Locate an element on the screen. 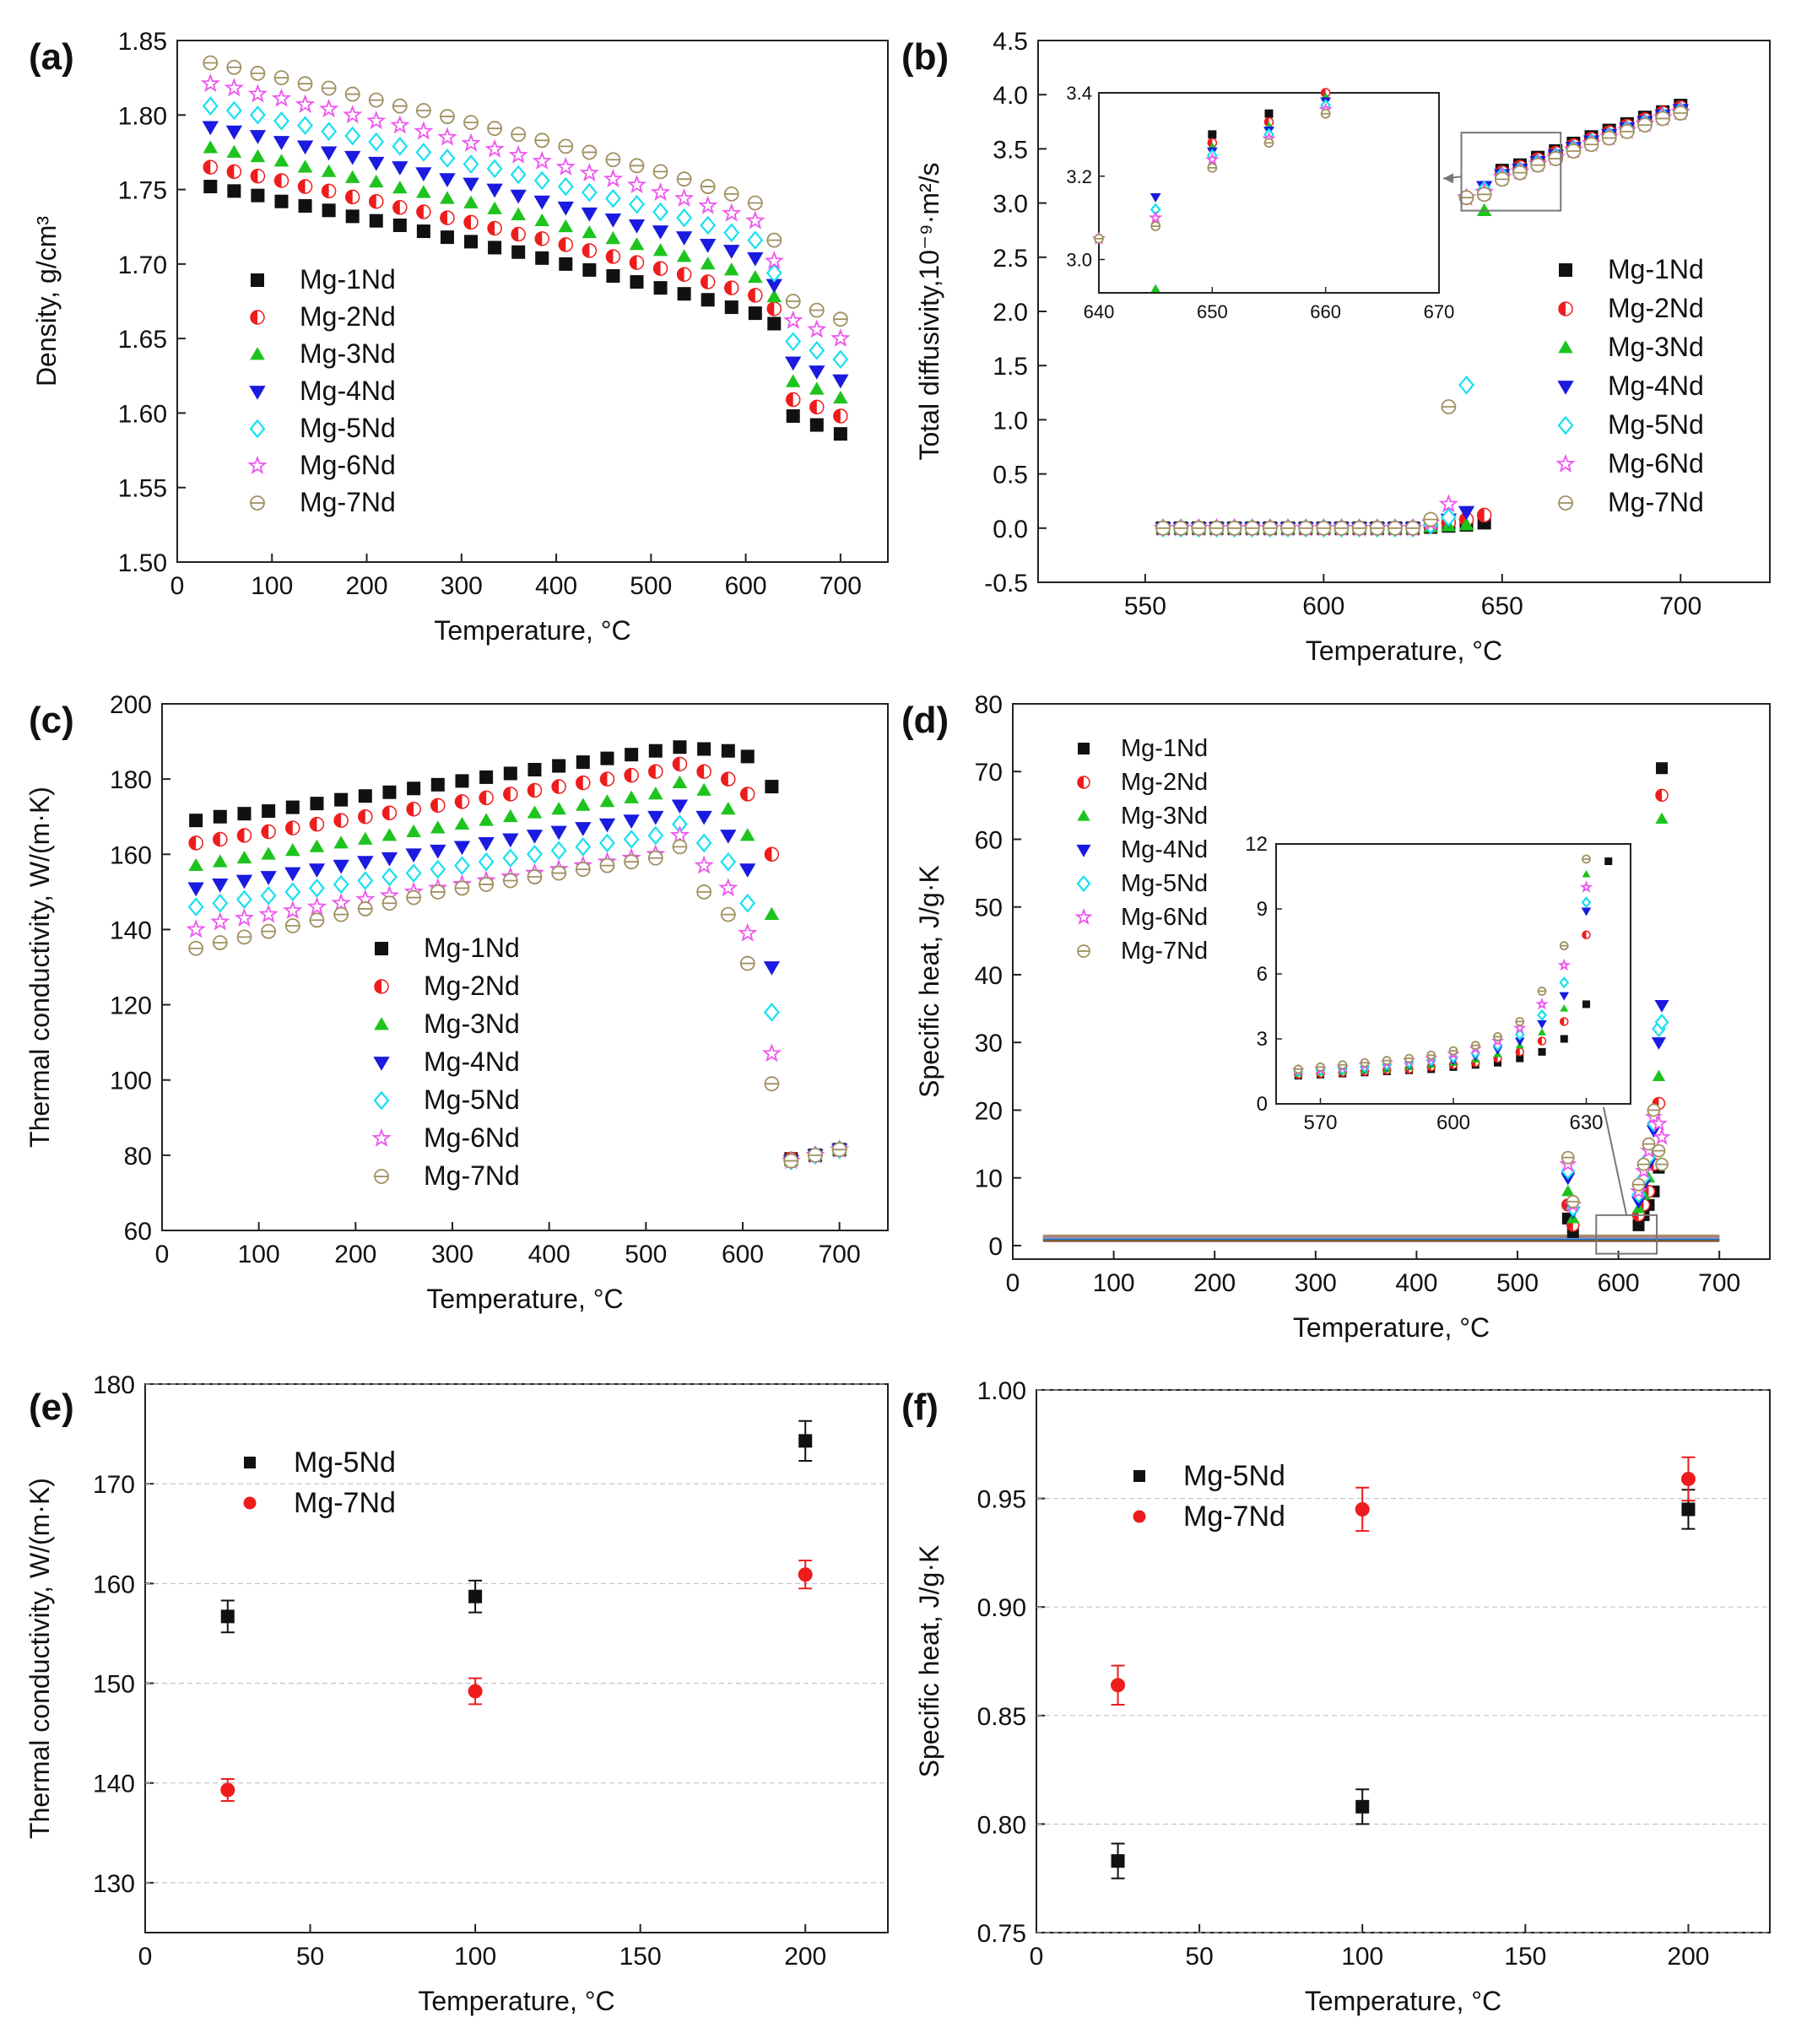 The width and height of the screenshot is (1796, 2044). x-tick-label: 650 is located at coordinates (1502, 606).